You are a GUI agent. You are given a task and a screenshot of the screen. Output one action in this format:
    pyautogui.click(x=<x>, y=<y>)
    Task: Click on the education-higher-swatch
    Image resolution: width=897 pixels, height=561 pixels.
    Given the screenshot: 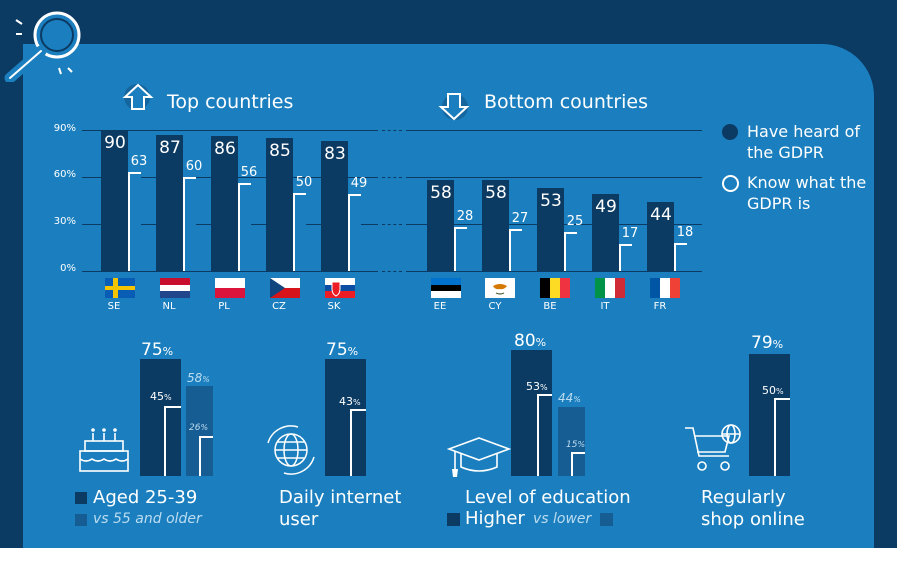 What is the action you would take?
    pyautogui.click(x=453, y=519)
    